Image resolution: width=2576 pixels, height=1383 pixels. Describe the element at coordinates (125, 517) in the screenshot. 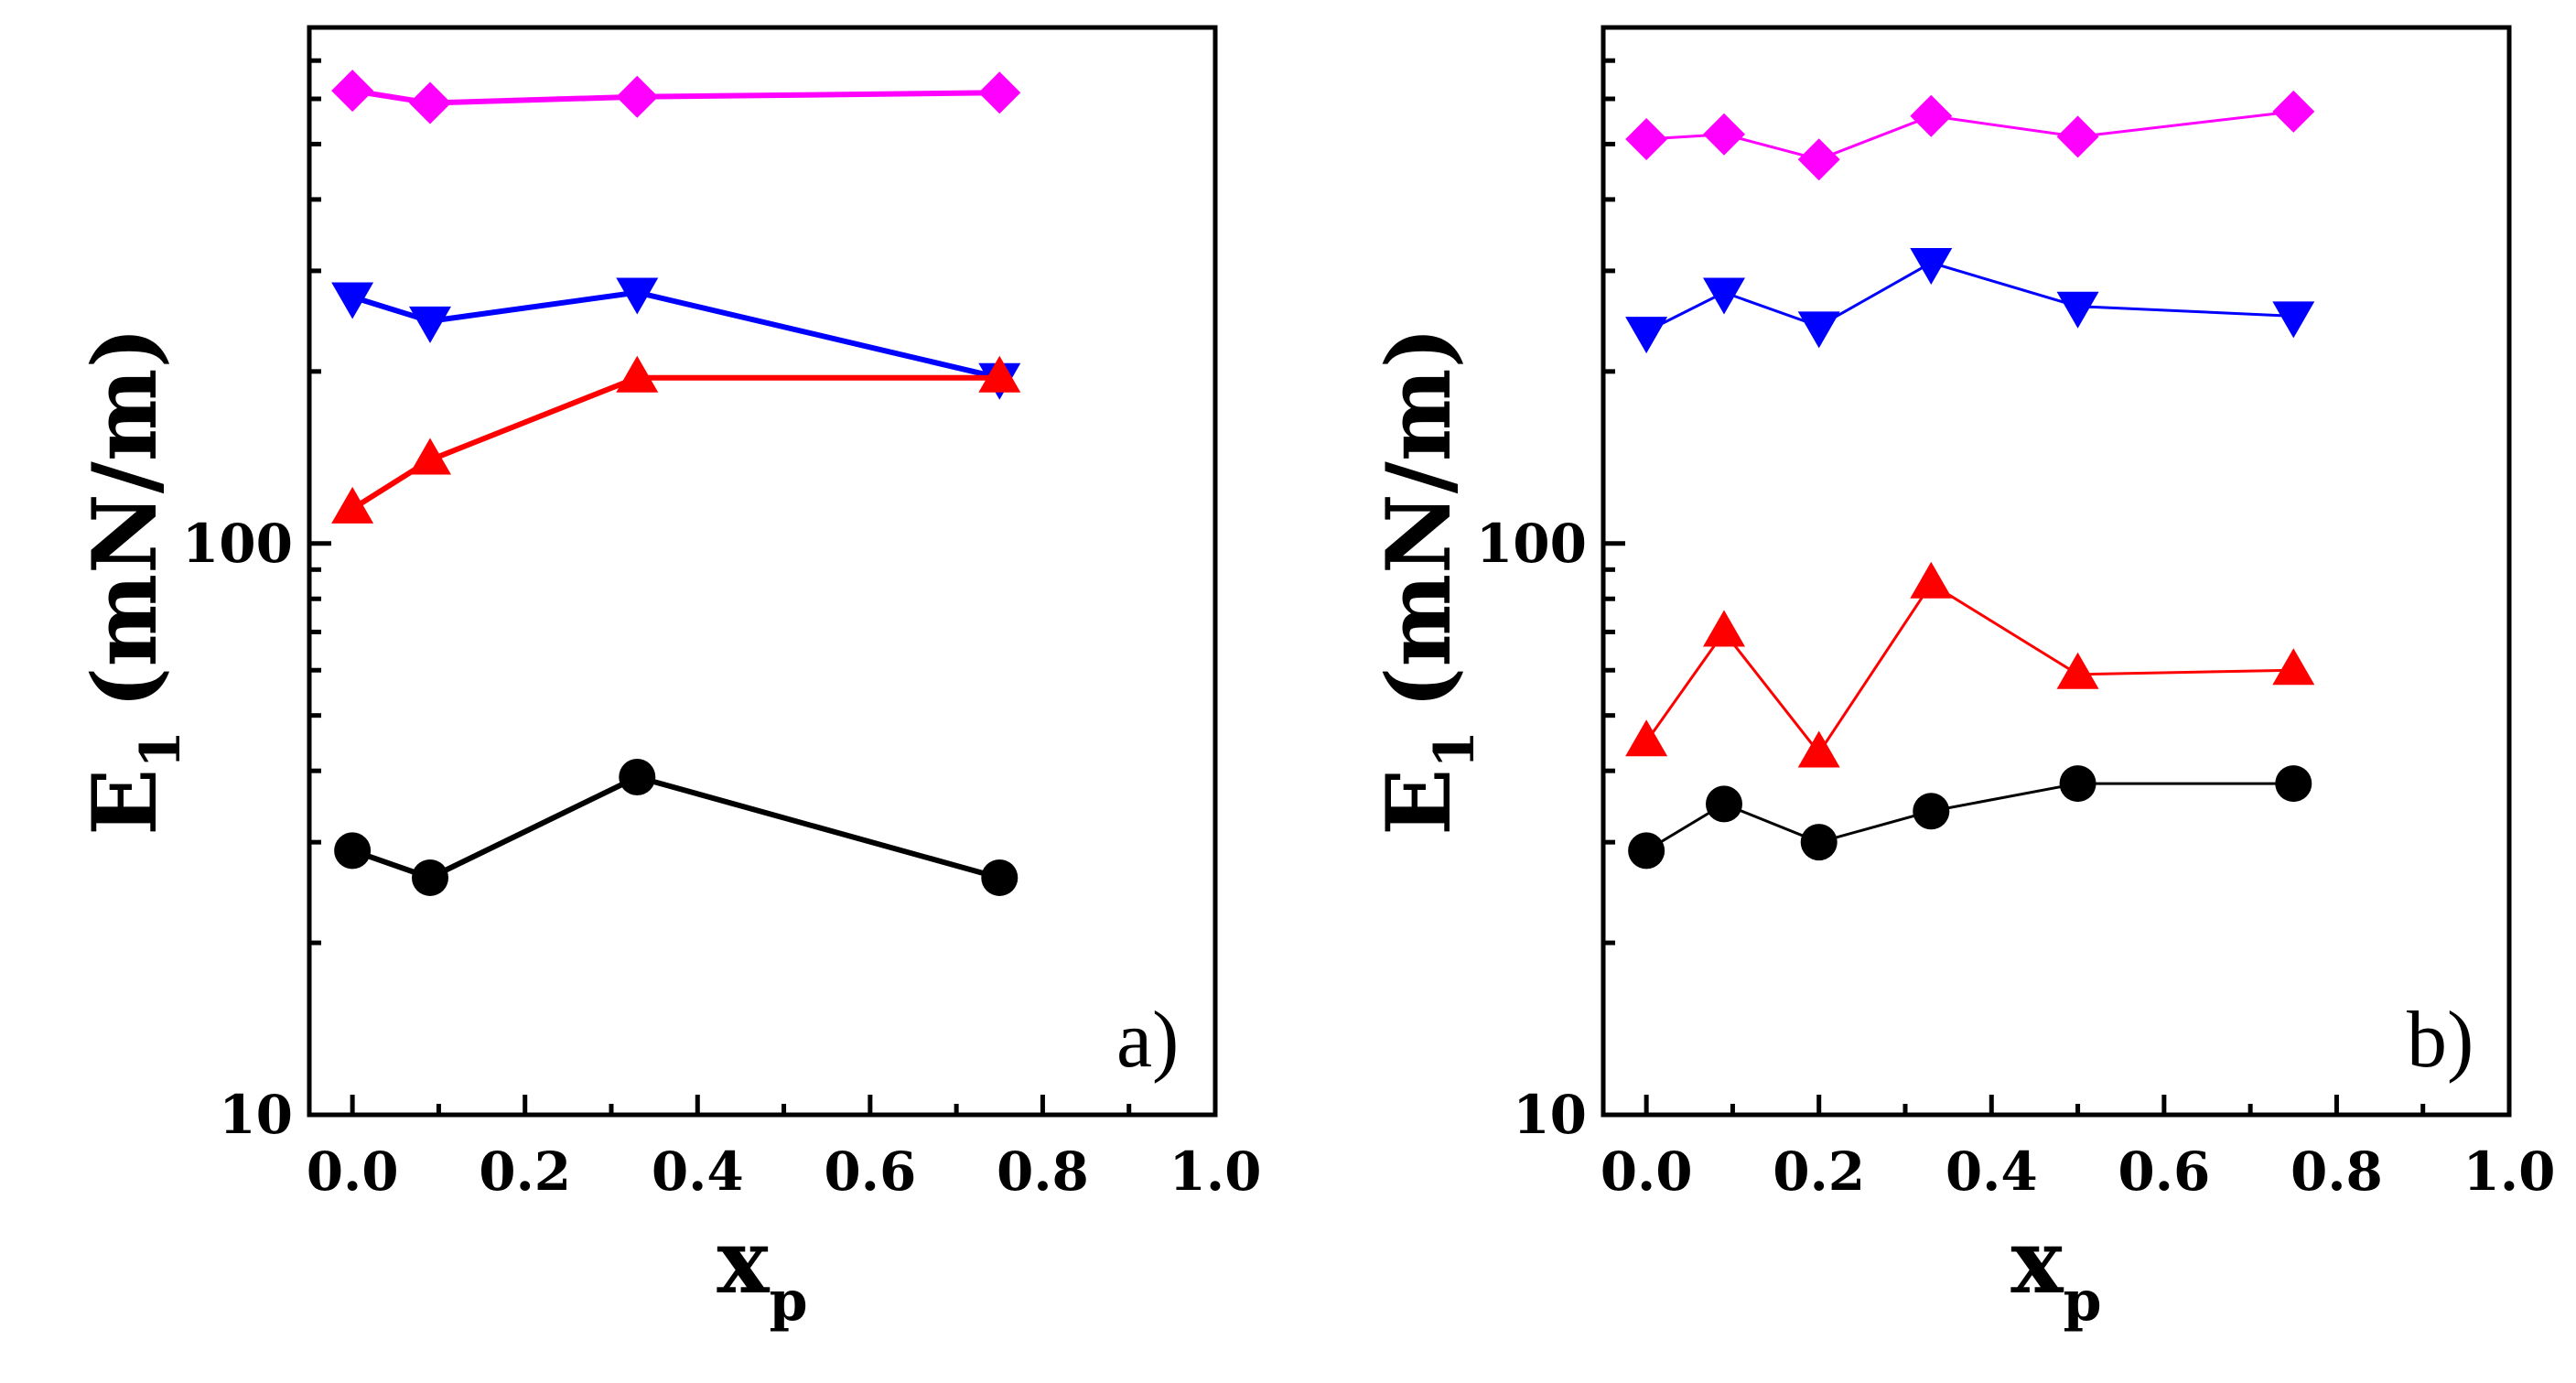

I see `panel-a-y-axis-unit: (mN/m)` at that location.